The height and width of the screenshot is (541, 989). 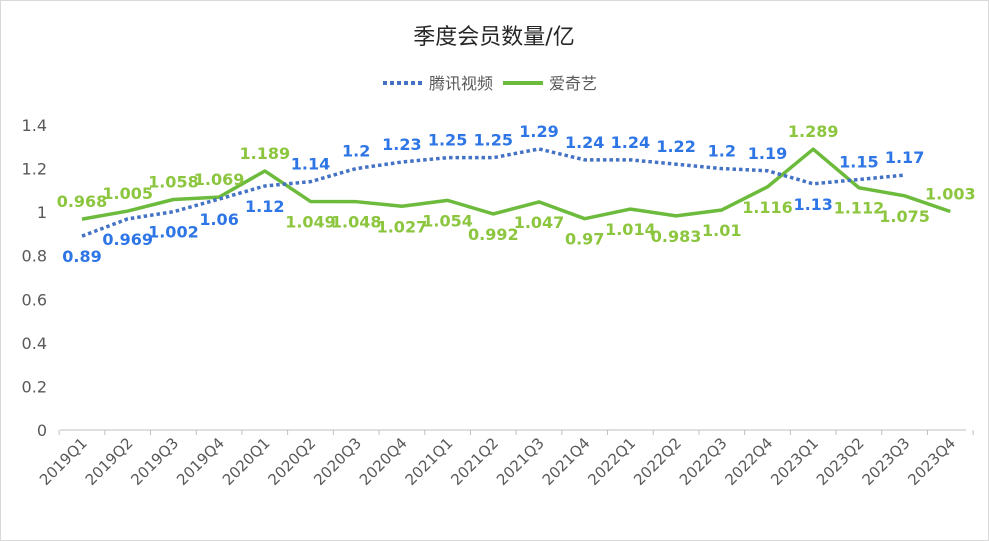 What do you see at coordinates (767, 207) in the screenshot?
I see `data-label-iqiyi: 1.116` at bounding box center [767, 207].